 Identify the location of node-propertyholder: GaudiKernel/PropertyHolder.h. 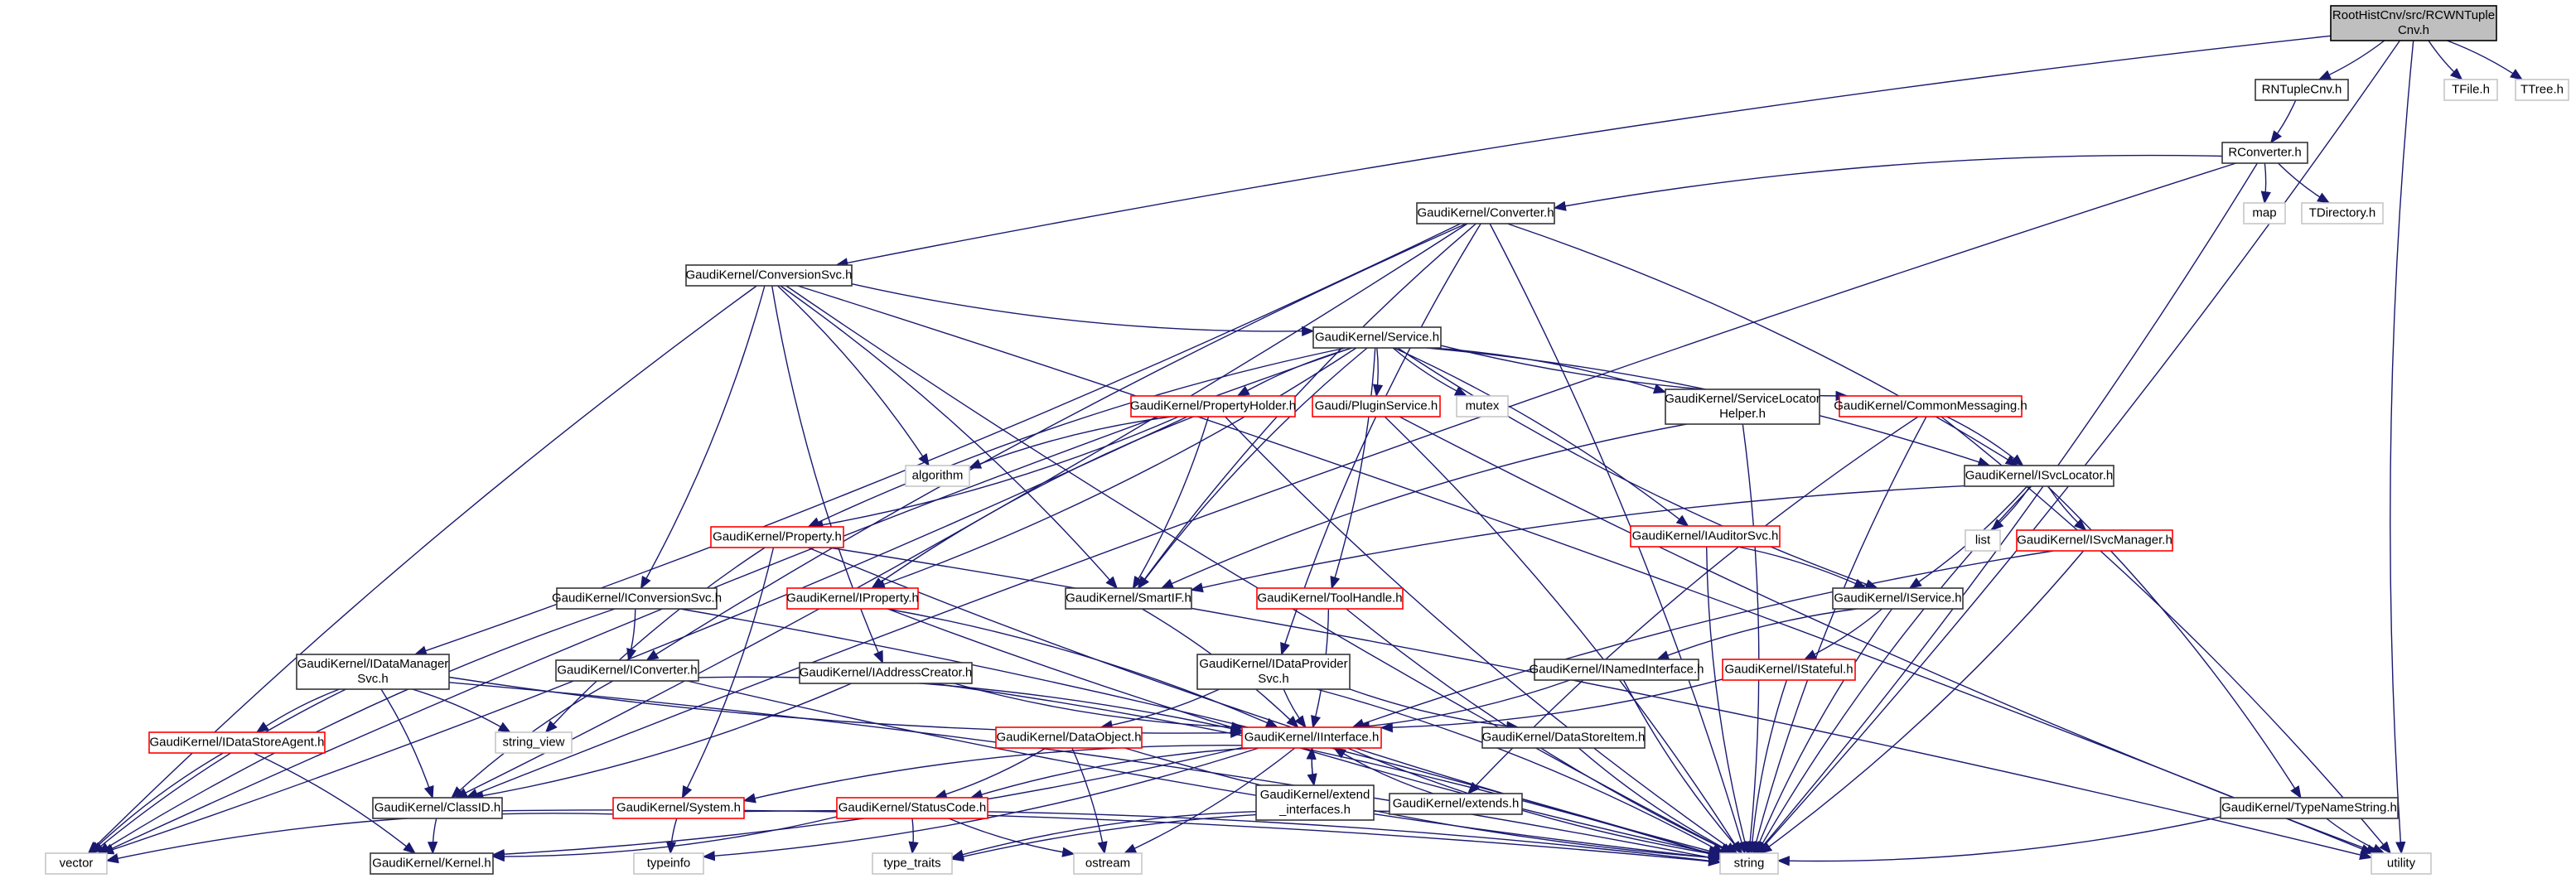
(1213, 406).